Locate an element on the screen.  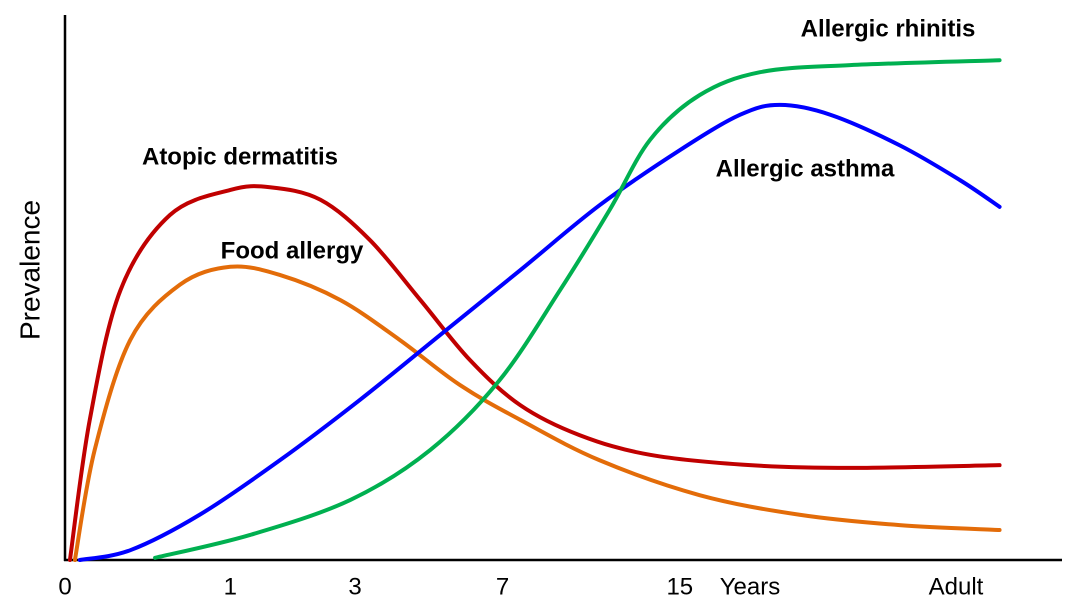
x-axis-label: Years is located at coordinates (750, 586).